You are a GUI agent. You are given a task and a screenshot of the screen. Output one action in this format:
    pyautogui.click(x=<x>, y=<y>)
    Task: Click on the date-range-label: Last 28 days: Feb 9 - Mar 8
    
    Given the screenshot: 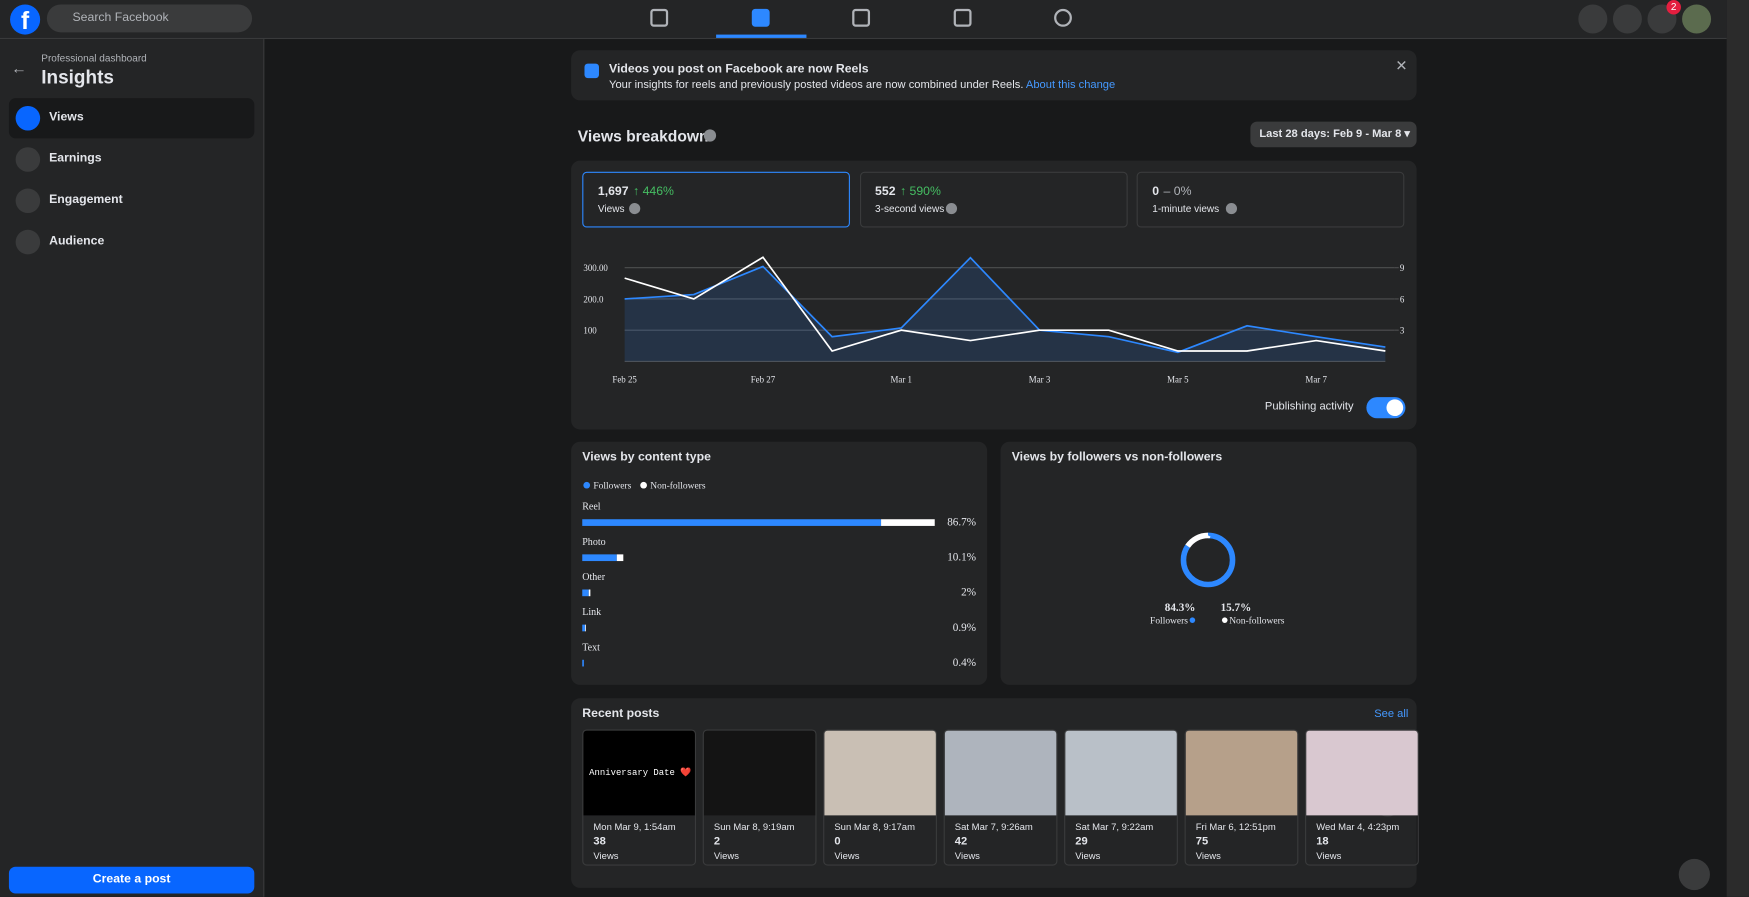 What is the action you would take?
    pyautogui.click(x=1330, y=134)
    